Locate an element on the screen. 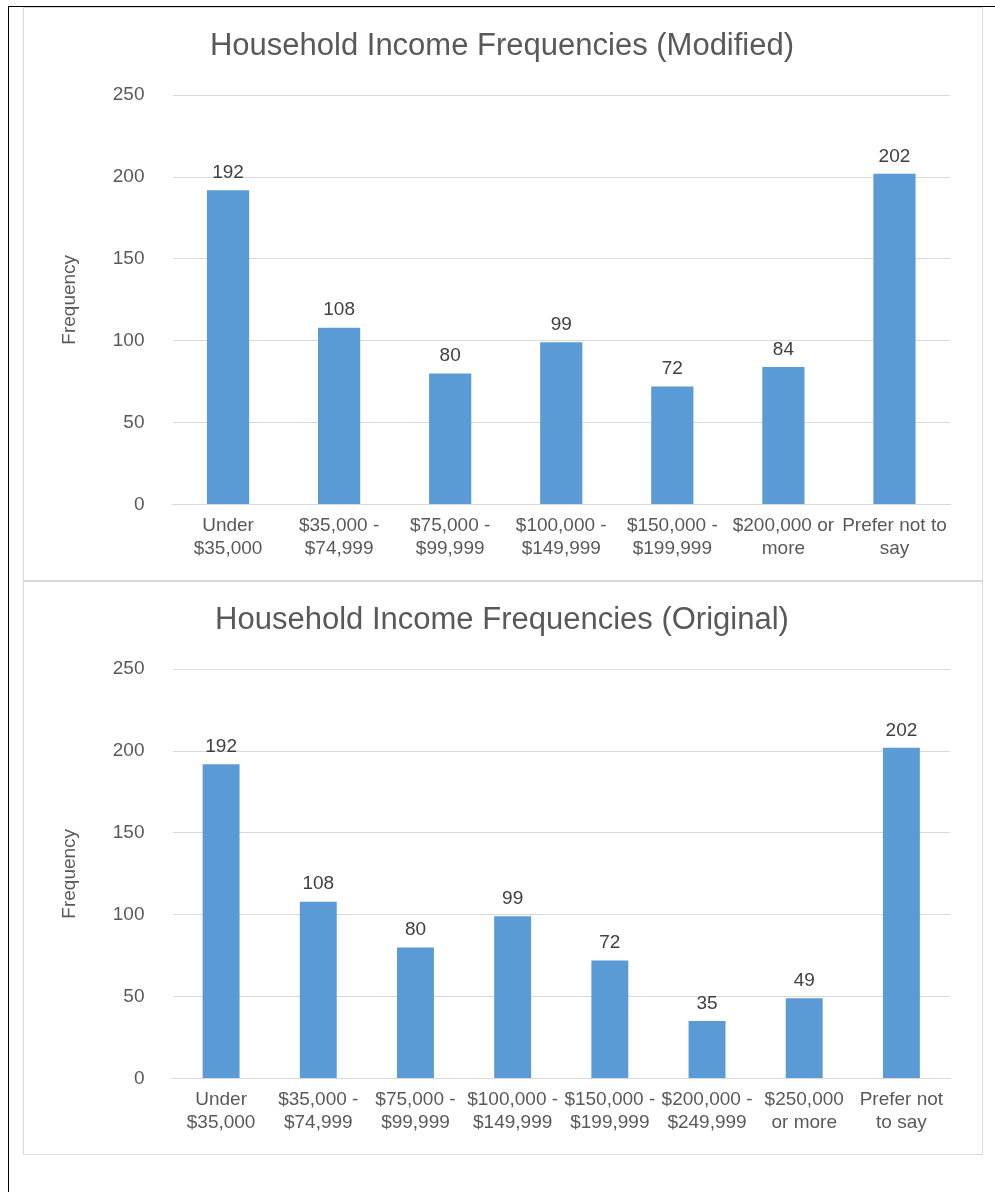  x-tick-label: $200,000 or more is located at coordinates (783, 536).